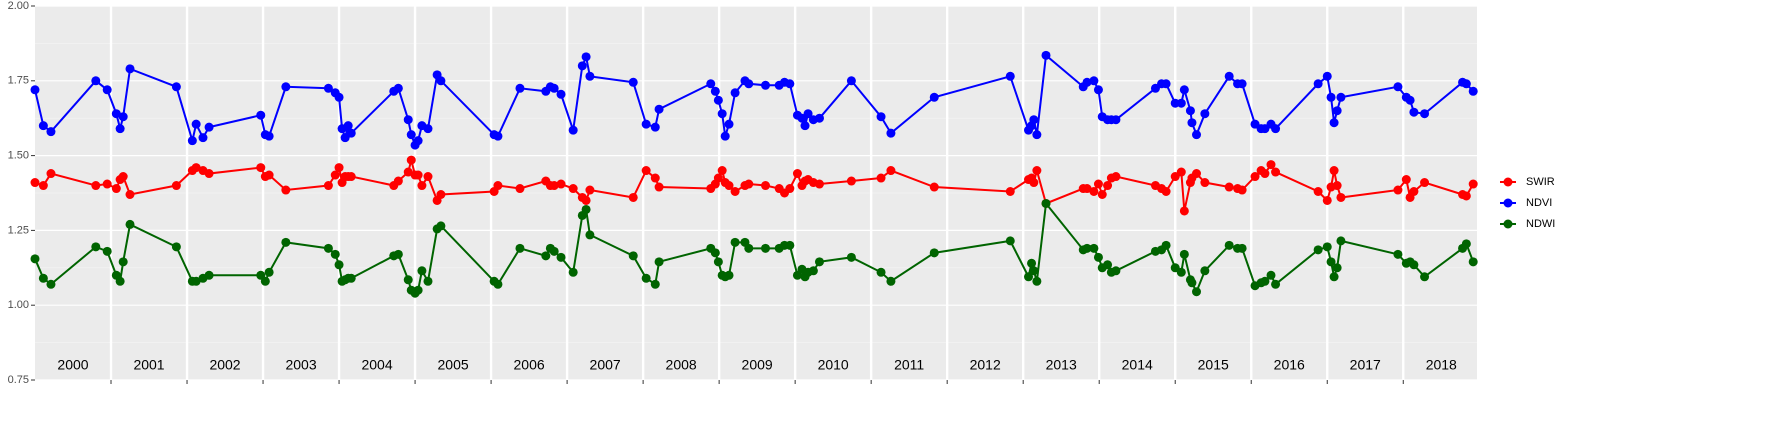 The width and height of the screenshot is (1773, 442). Describe the element at coordinates (1061, 365) in the screenshot. I see `year-label: 2013` at that location.